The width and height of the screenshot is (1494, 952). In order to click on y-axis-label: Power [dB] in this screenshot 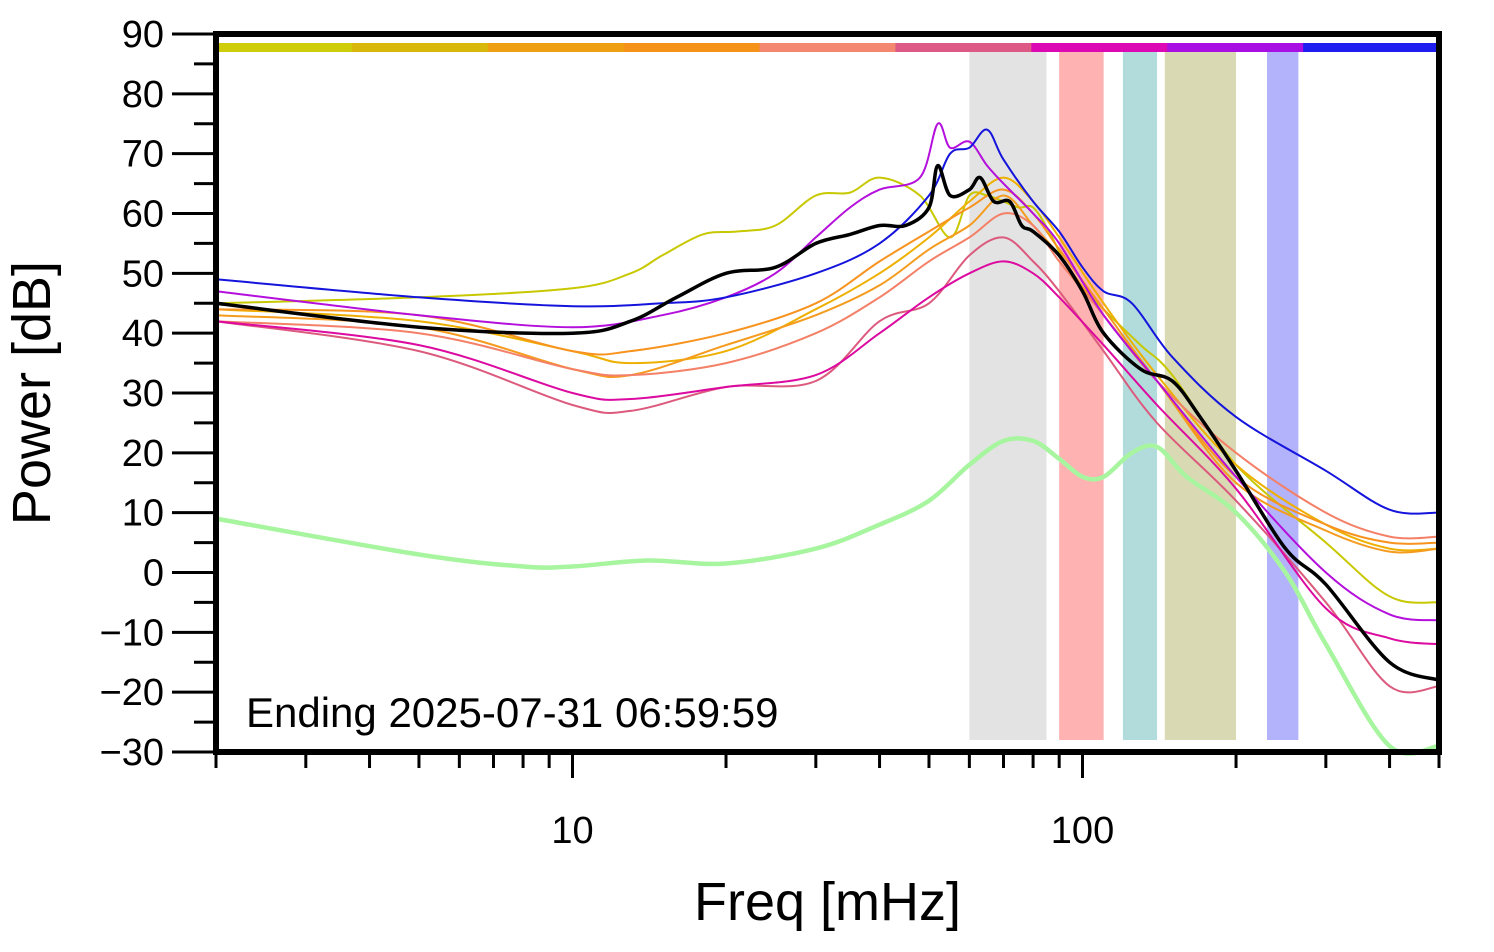, I will do `click(32, 393)`.